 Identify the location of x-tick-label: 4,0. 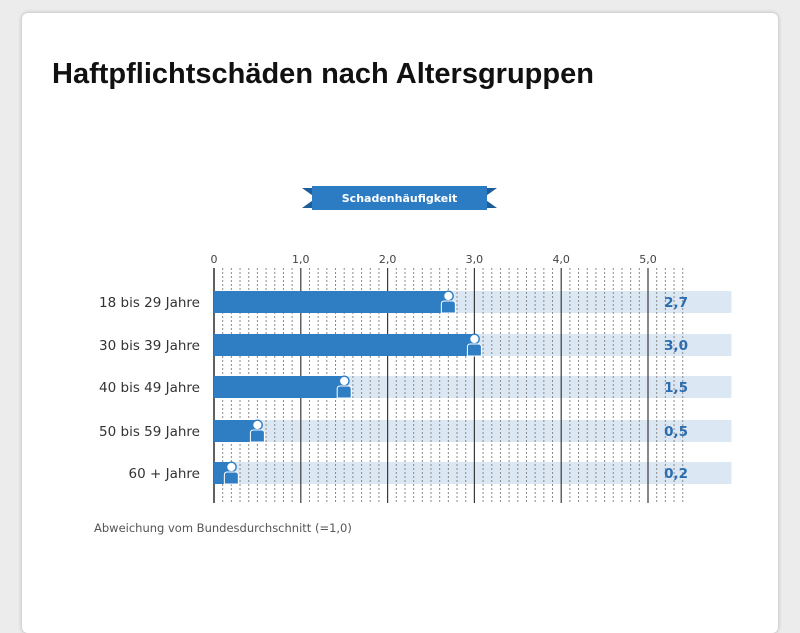
(561, 259).